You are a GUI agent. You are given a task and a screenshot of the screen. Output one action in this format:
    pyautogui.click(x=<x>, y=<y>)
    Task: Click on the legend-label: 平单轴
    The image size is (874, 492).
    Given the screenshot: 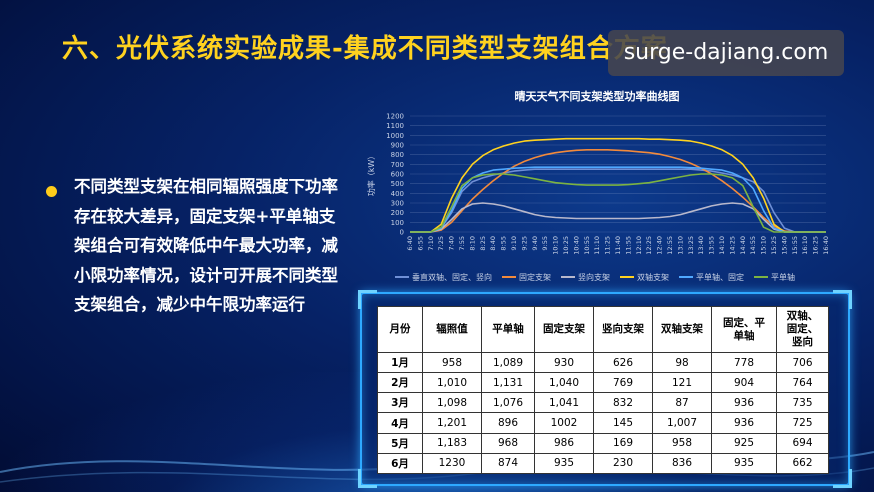 What is the action you would take?
    pyautogui.click(x=783, y=277)
    